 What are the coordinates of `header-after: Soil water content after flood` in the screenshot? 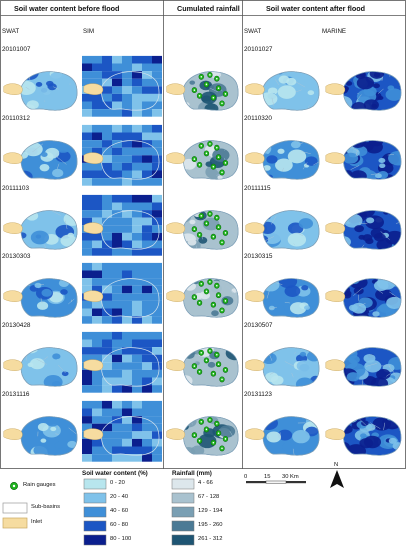 It's located at (316, 8).